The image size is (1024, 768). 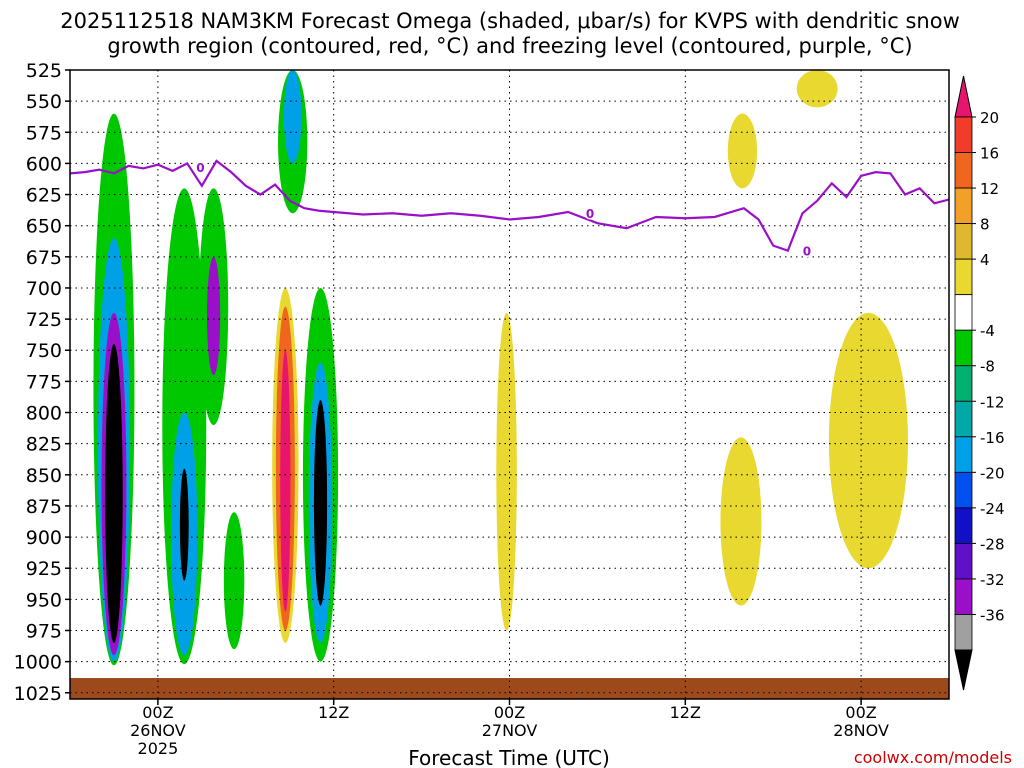 I want to click on y-tick-label-550: 550, so click(x=44, y=102).